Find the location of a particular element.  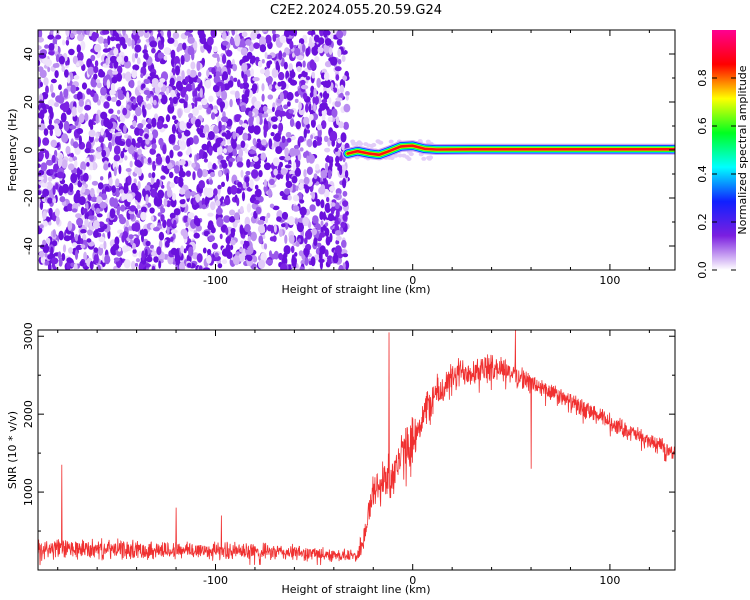

snr-y-tick-label: 1000 is located at coordinates (28, 492).